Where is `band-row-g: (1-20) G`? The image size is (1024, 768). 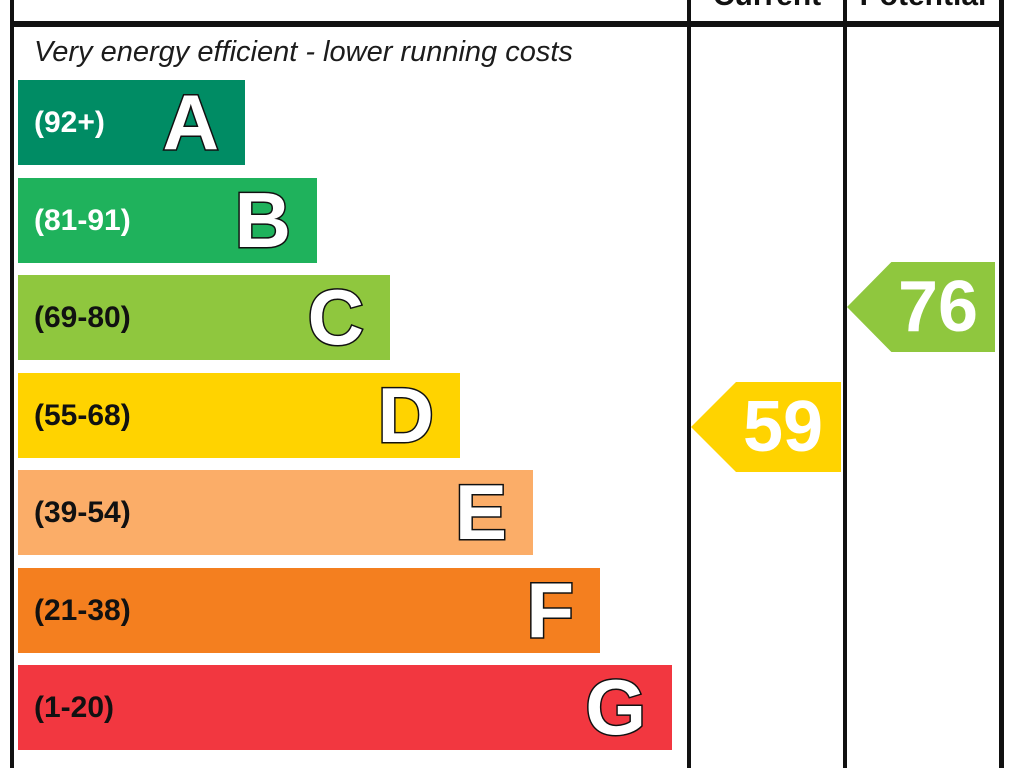 band-row-g: (1-20) G is located at coordinates (345, 707).